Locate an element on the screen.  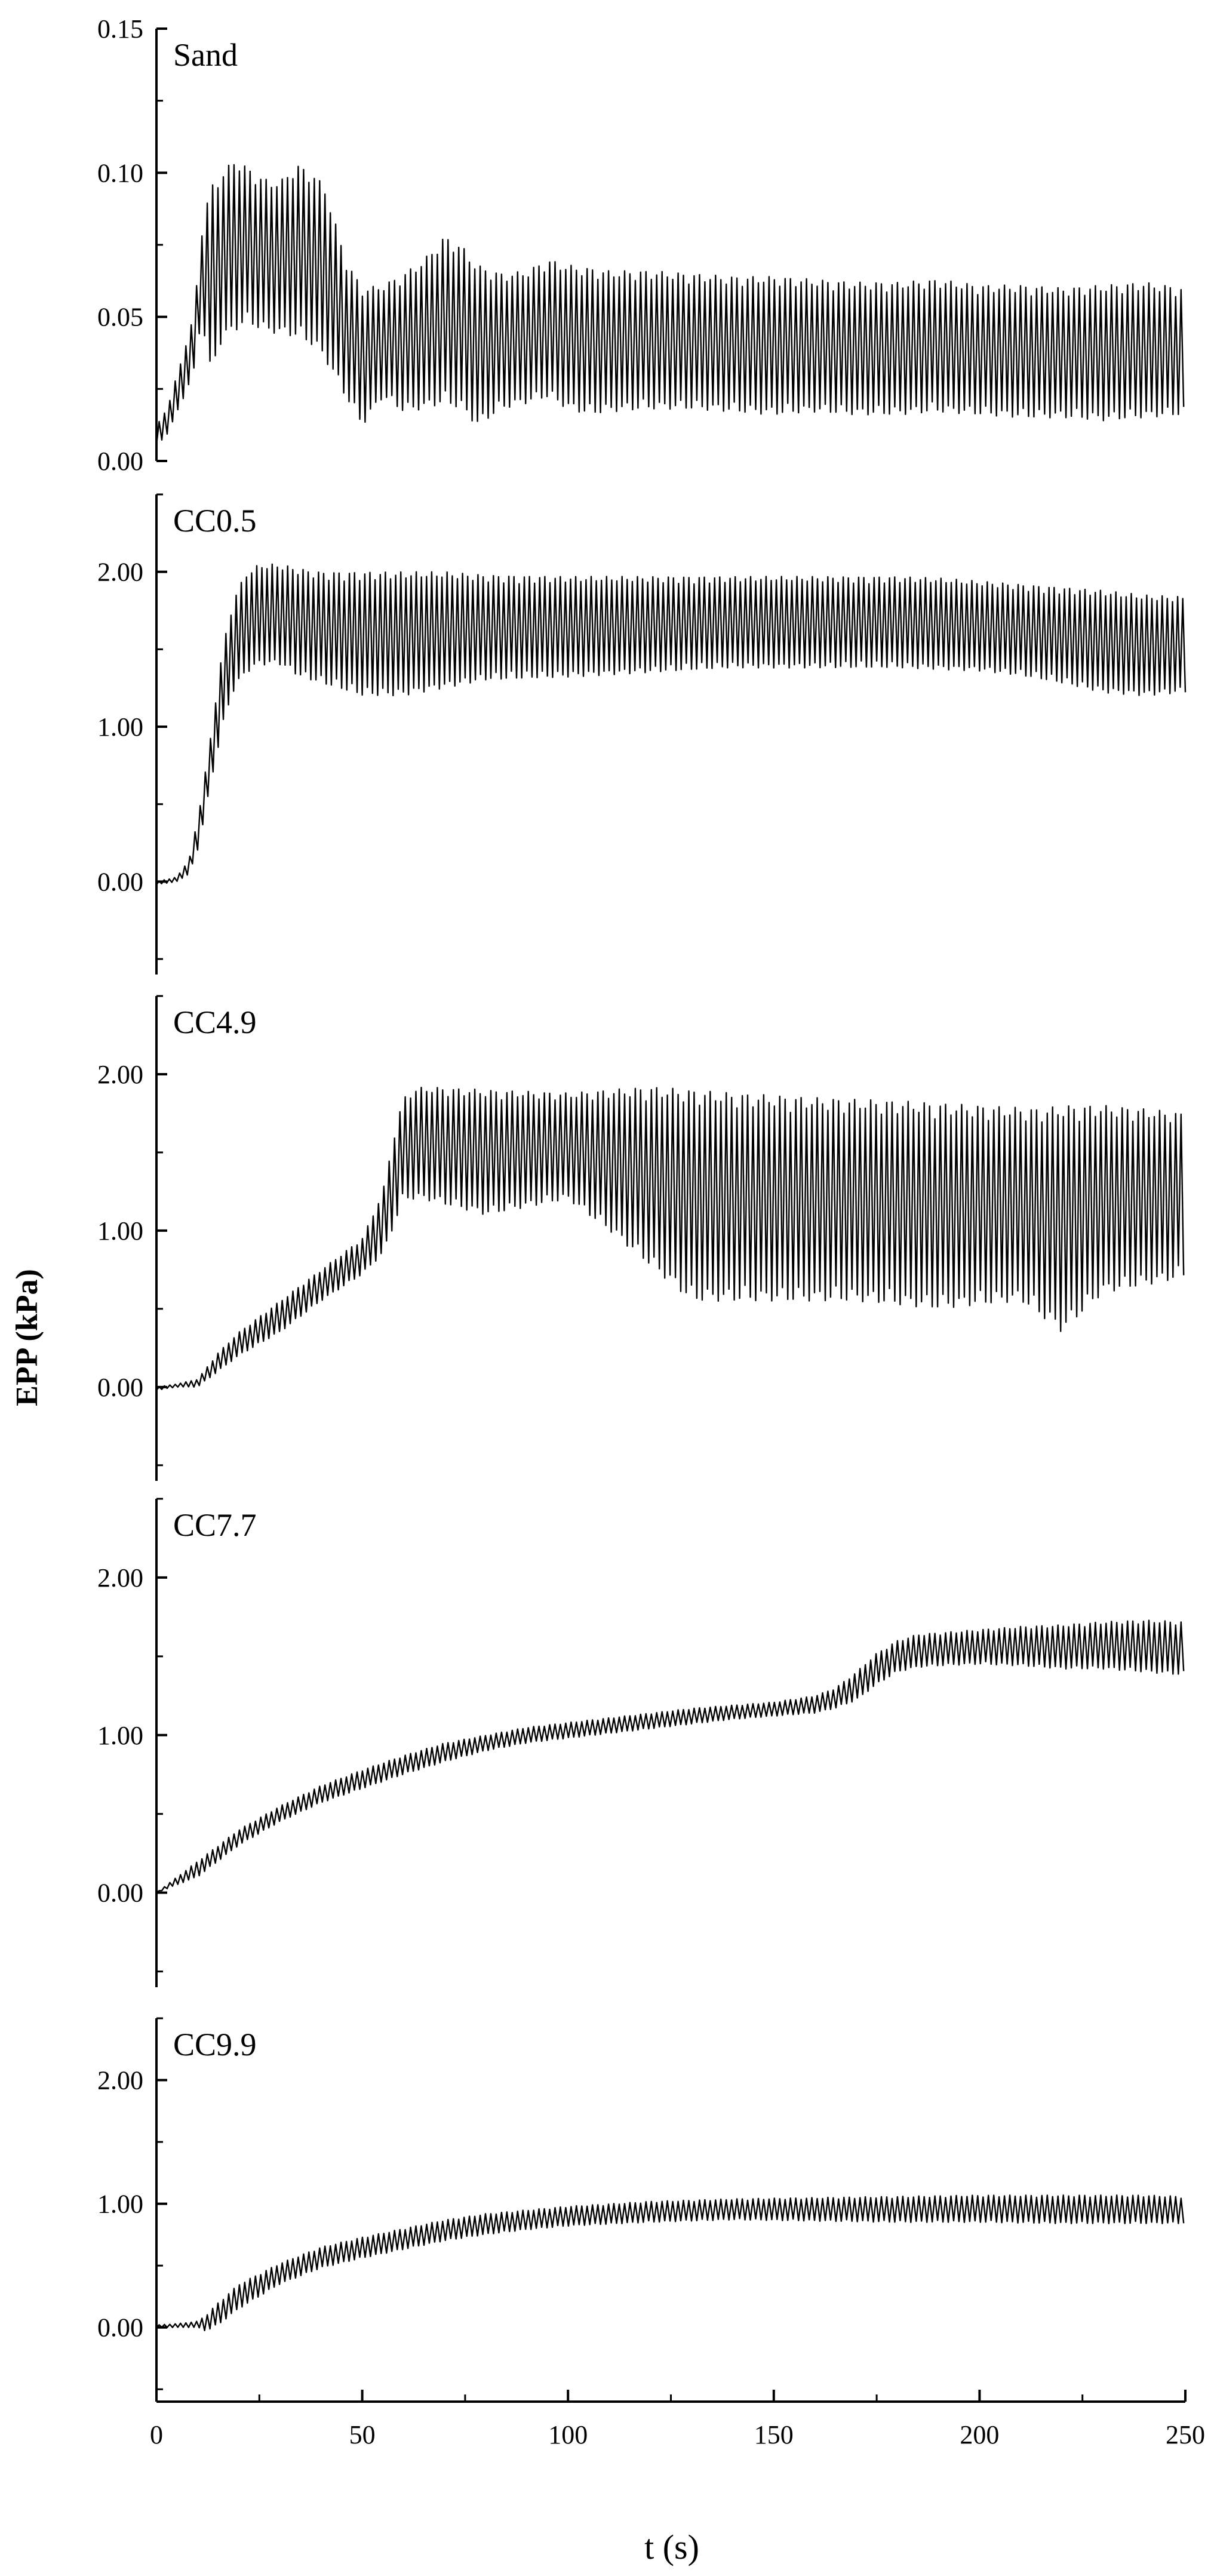
panel-label: CC4.9 is located at coordinates (215, 1022).